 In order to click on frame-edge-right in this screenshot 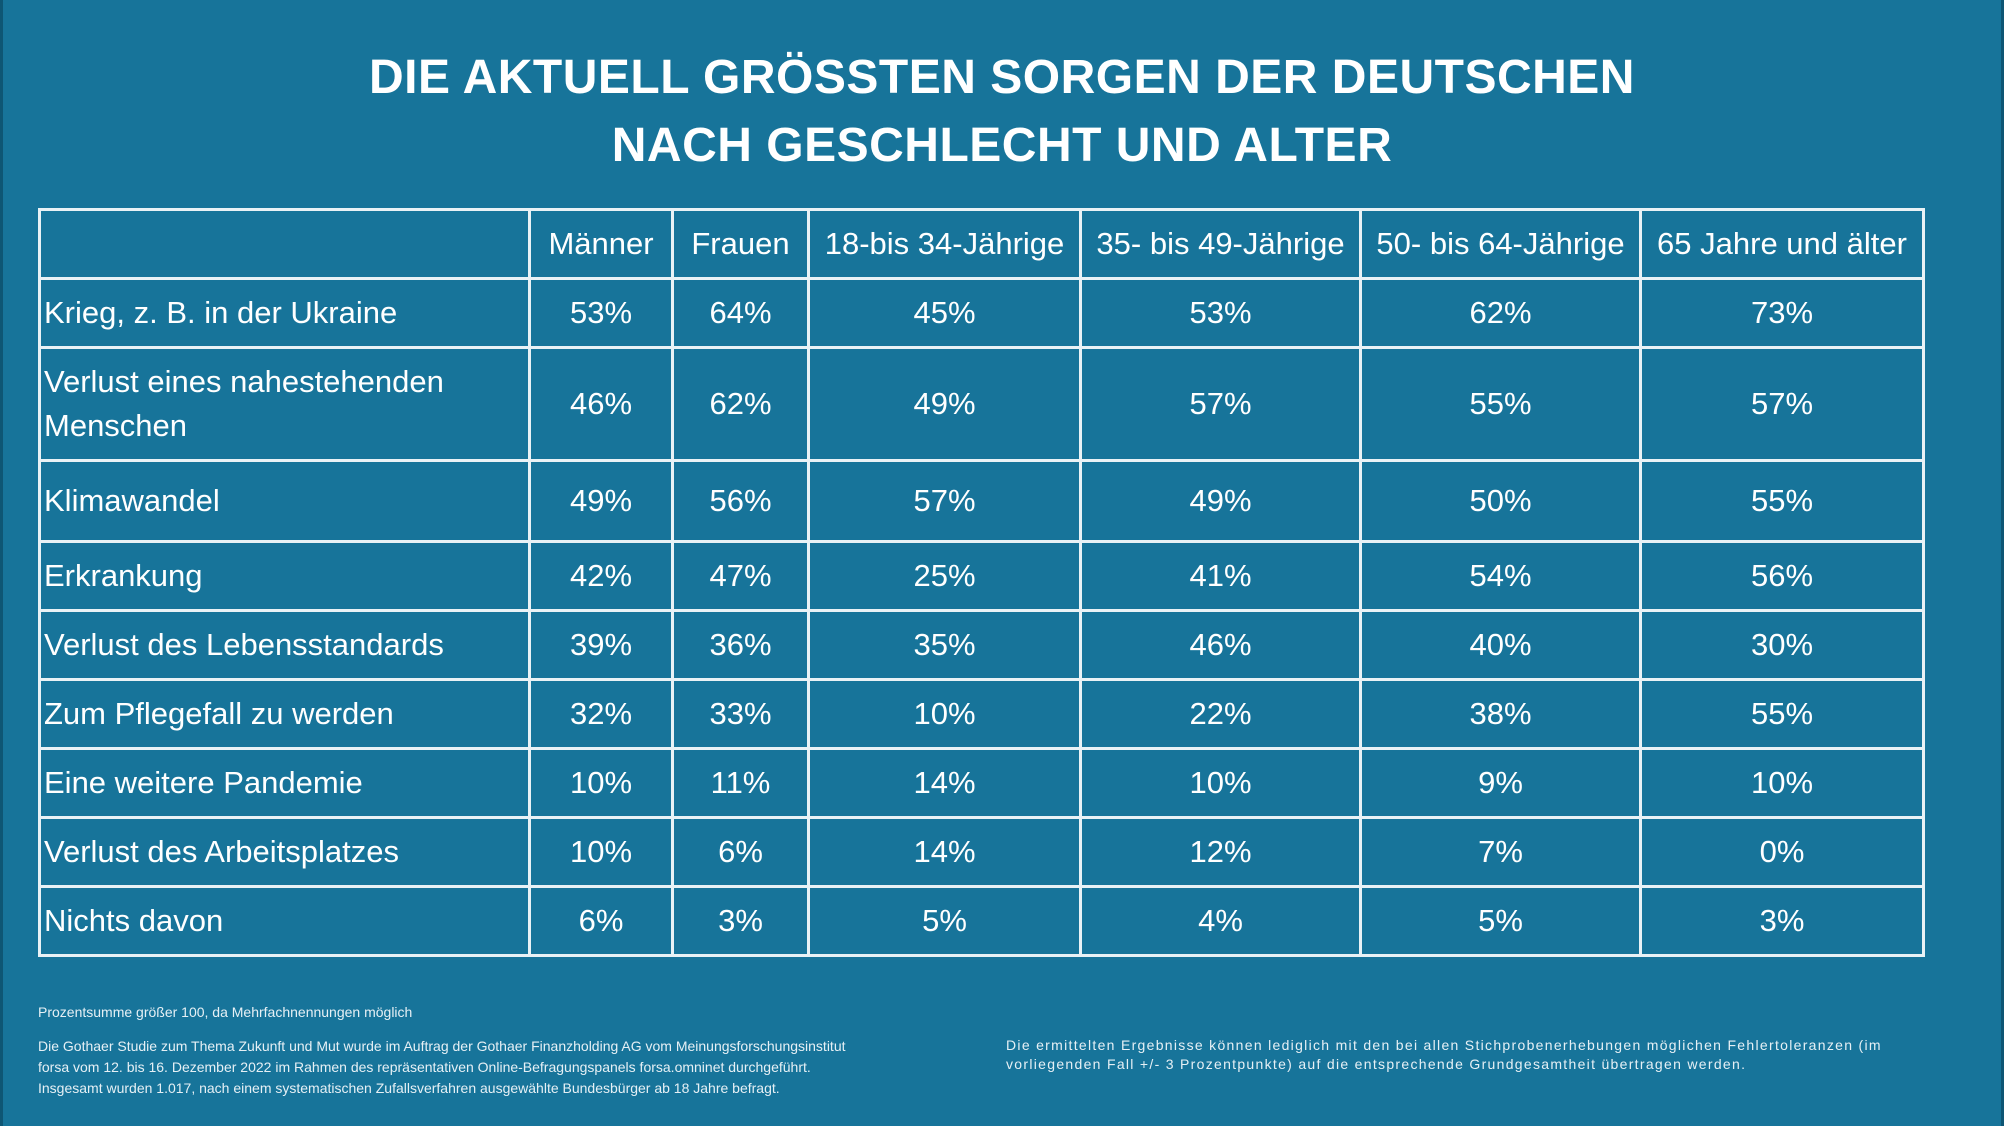, I will do `click(2002, 563)`.